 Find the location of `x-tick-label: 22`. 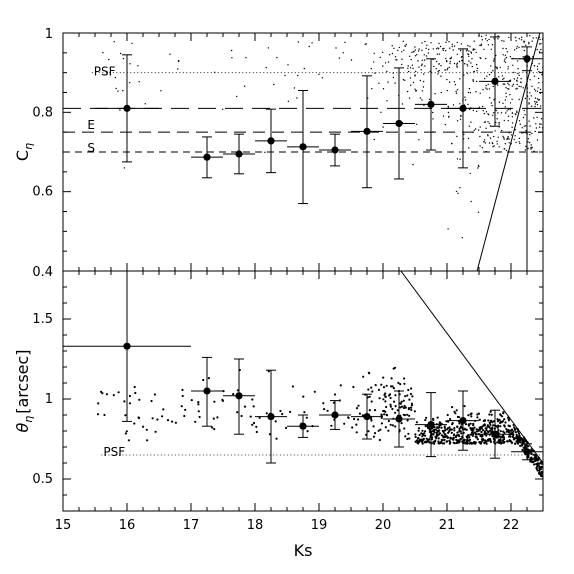

x-tick-label: 22 is located at coordinates (511, 525).